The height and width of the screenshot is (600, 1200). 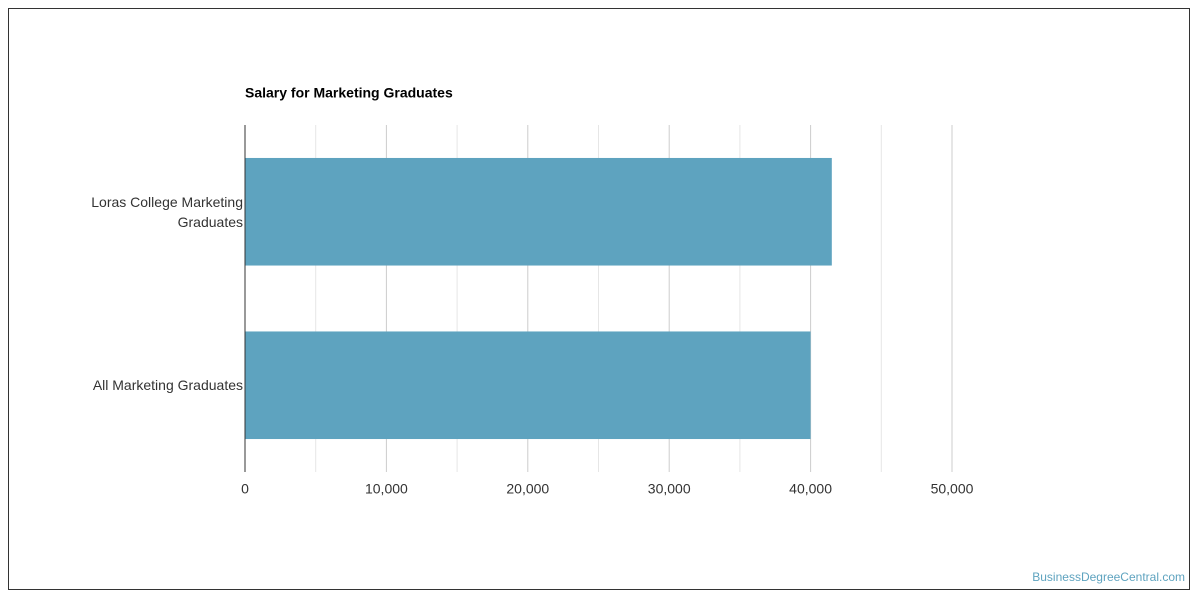 What do you see at coordinates (167, 385) in the screenshot?
I see `y-tick-label: All Marketing Graduates` at bounding box center [167, 385].